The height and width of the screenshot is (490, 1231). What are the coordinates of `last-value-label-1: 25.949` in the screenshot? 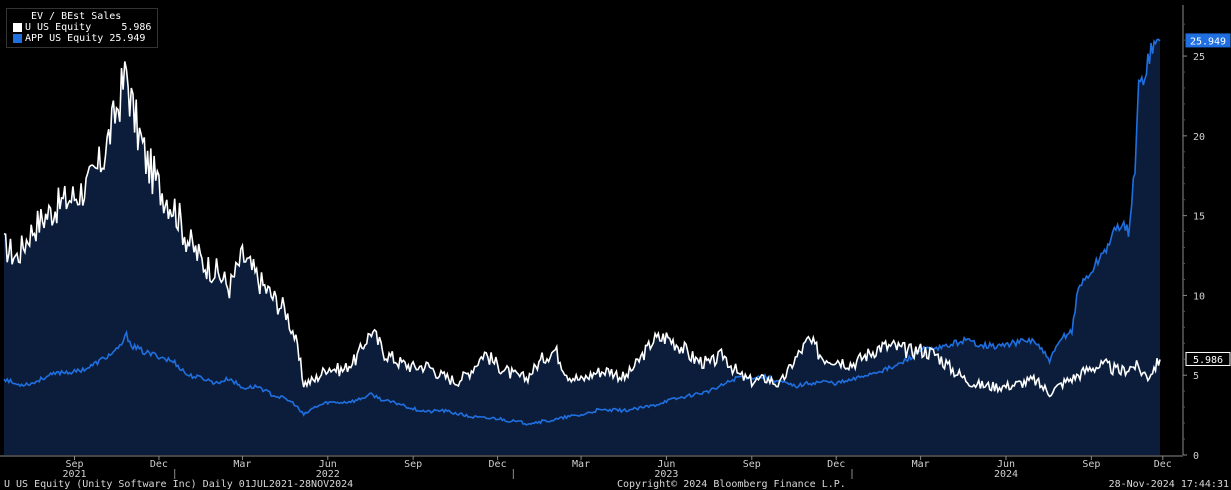 It's located at (1208, 41).